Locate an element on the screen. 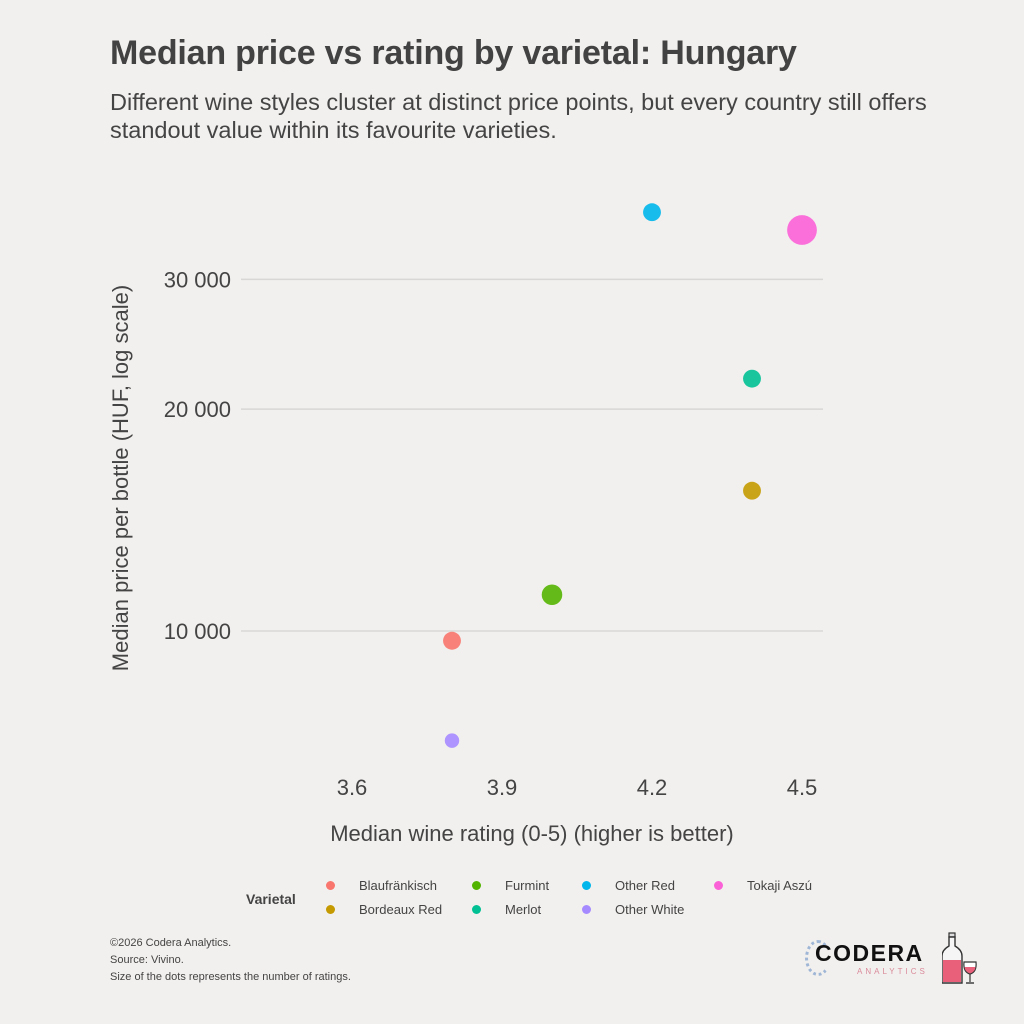  data-point-other-white is located at coordinates (452, 740).